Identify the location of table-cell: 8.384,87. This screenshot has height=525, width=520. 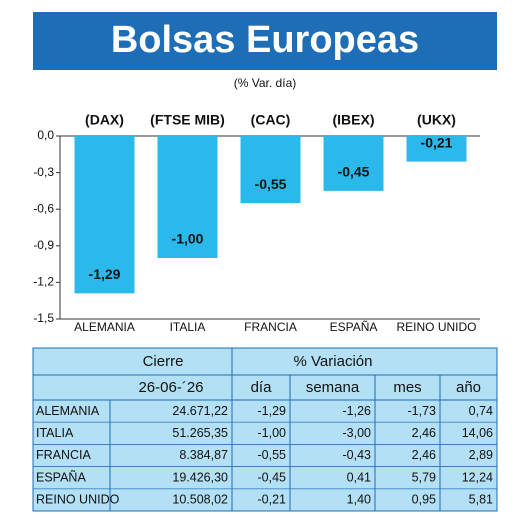
(203, 455).